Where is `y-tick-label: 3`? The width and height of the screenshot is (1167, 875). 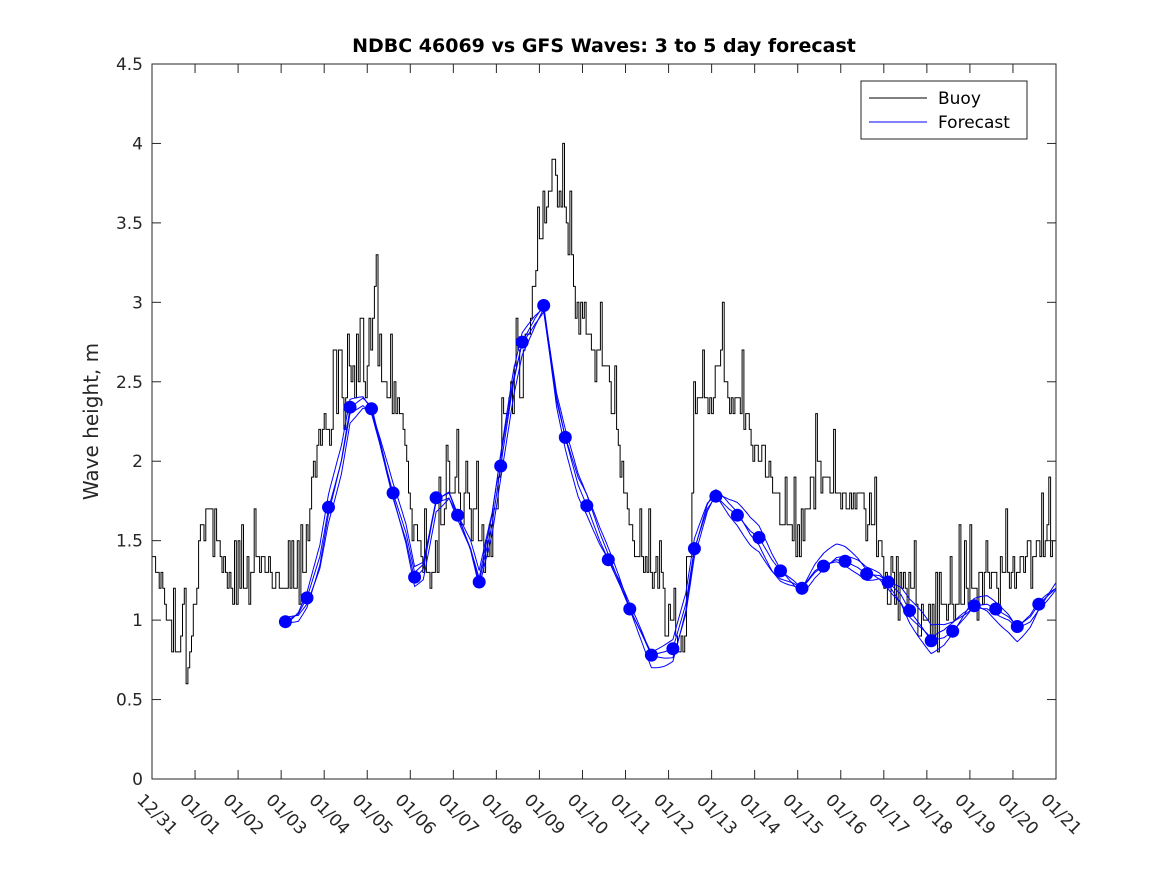
y-tick-label: 3 is located at coordinates (137, 303).